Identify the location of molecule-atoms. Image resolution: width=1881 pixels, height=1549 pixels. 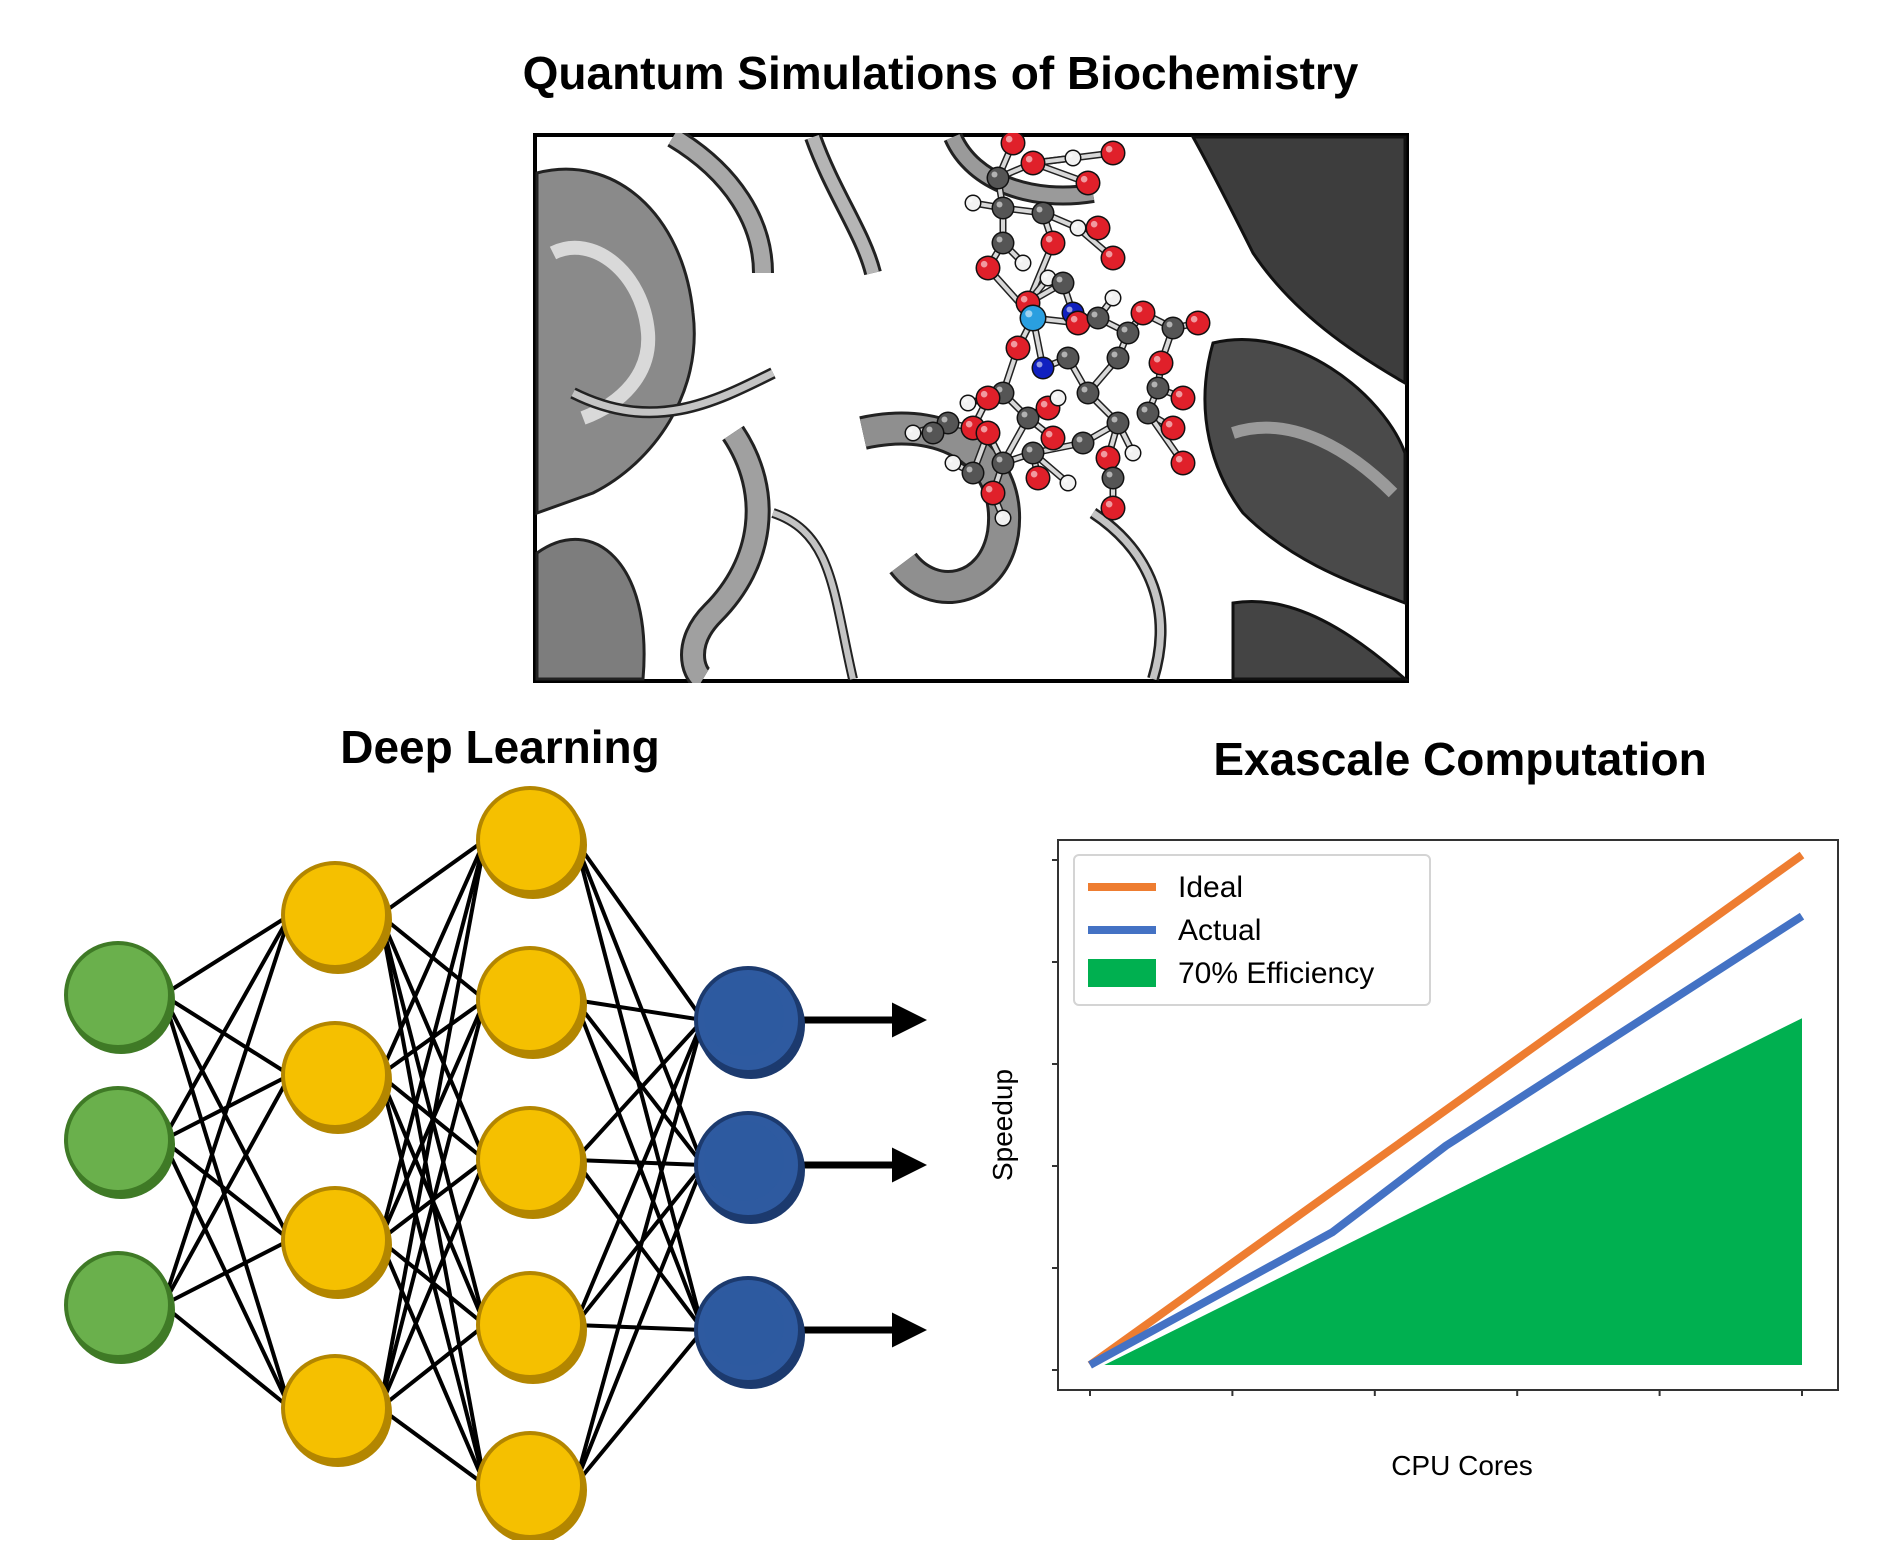
(1057, 330).